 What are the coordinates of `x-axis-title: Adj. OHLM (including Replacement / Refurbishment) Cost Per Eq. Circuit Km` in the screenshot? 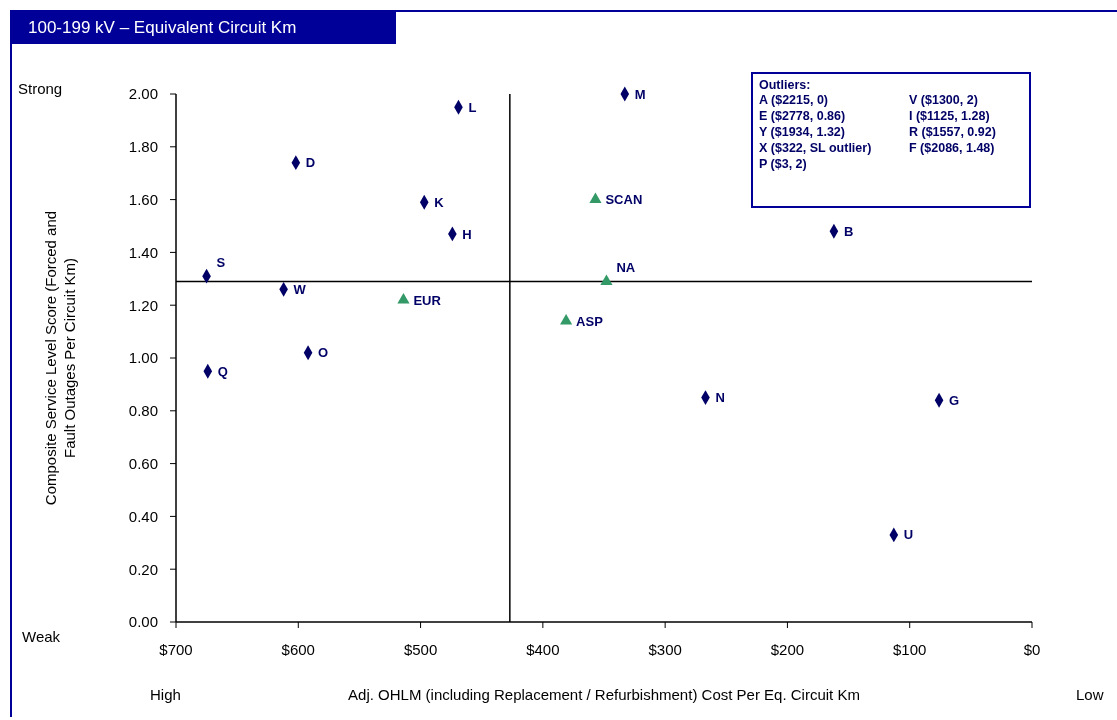 It's located at (604, 694).